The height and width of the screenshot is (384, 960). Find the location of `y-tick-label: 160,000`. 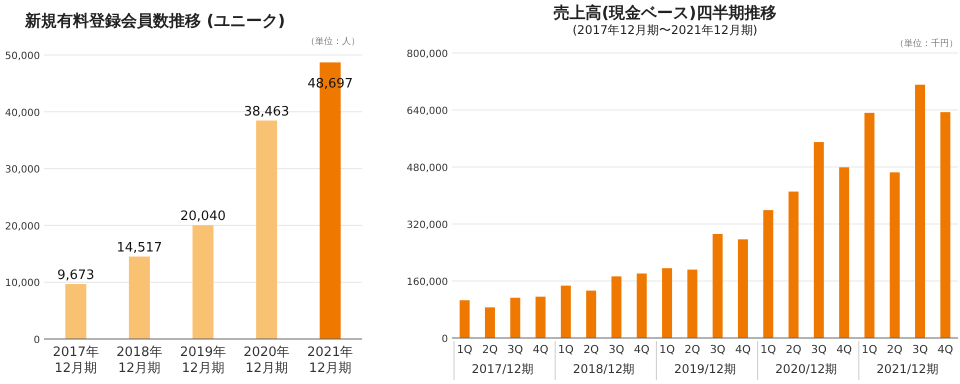

y-tick-label: 160,000 is located at coordinates (427, 282).